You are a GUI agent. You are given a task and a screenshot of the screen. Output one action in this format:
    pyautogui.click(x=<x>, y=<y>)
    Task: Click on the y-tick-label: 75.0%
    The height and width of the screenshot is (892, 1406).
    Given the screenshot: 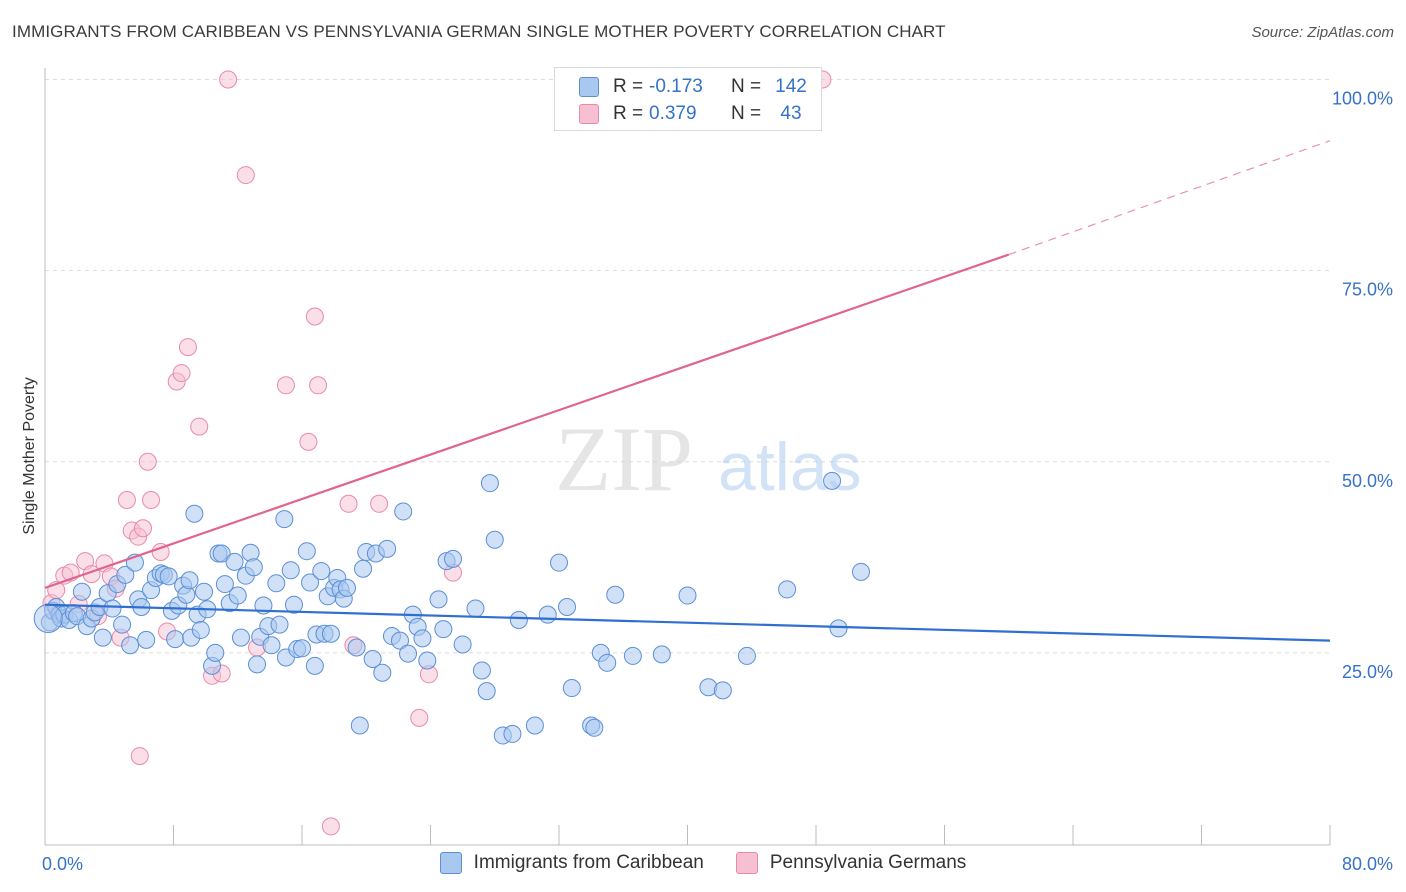 What is the action you would take?
    pyautogui.click(x=1367, y=290)
    